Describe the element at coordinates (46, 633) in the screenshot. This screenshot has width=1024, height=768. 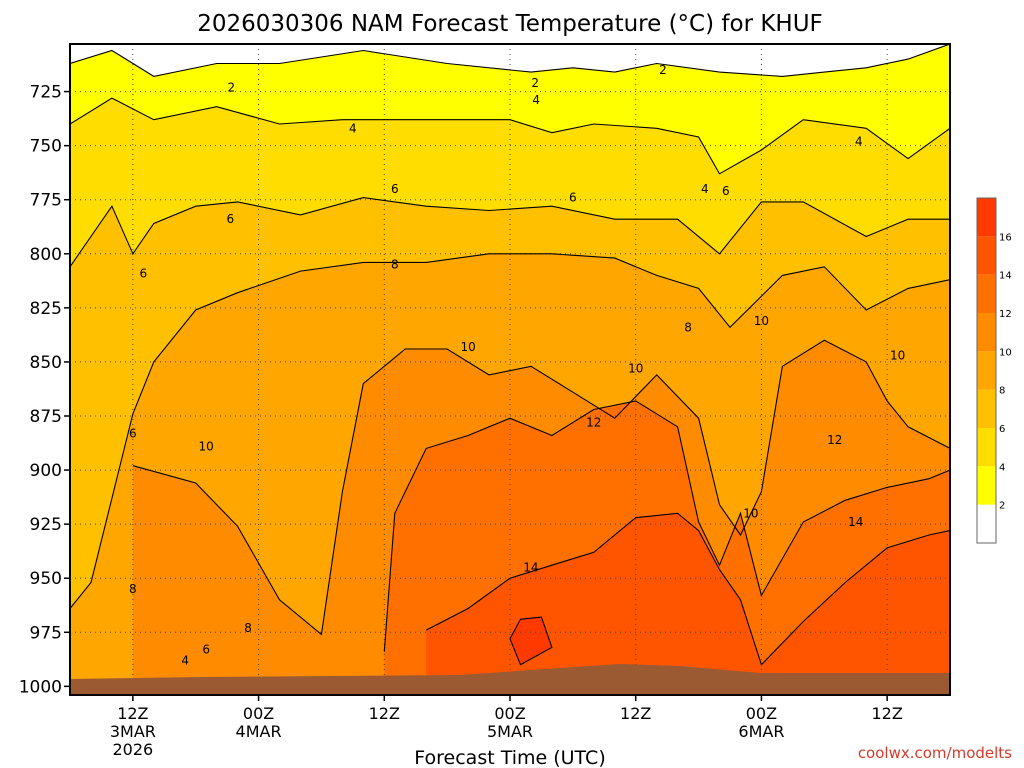
I see `y-tick-label: 975` at that location.